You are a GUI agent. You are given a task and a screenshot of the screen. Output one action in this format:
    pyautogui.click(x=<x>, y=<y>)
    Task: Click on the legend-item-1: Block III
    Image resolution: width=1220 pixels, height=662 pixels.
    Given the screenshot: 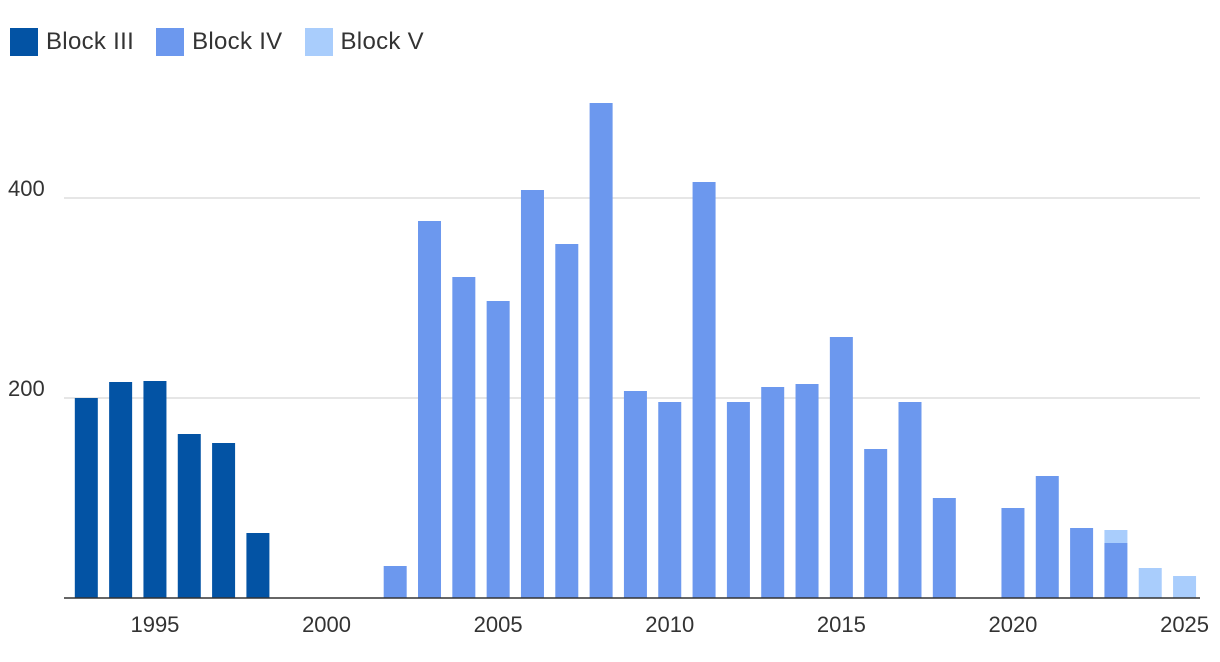 What is the action you would take?
    pyautogui.click(x=72, y=42)
    